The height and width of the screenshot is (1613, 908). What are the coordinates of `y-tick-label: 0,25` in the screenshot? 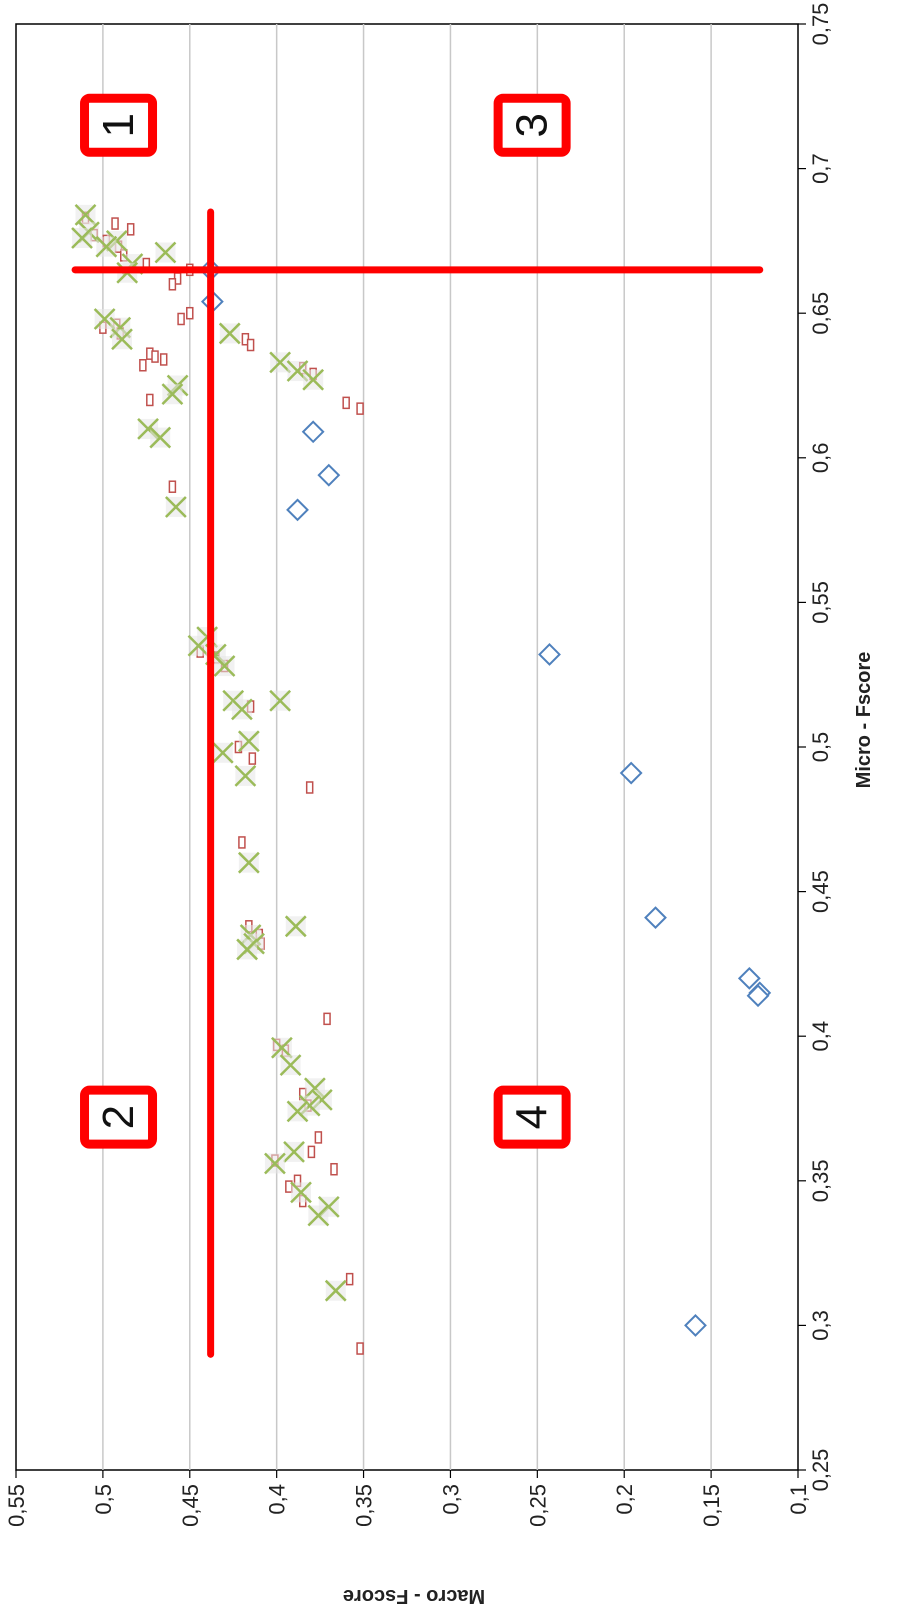 It's located at (537, 1505).